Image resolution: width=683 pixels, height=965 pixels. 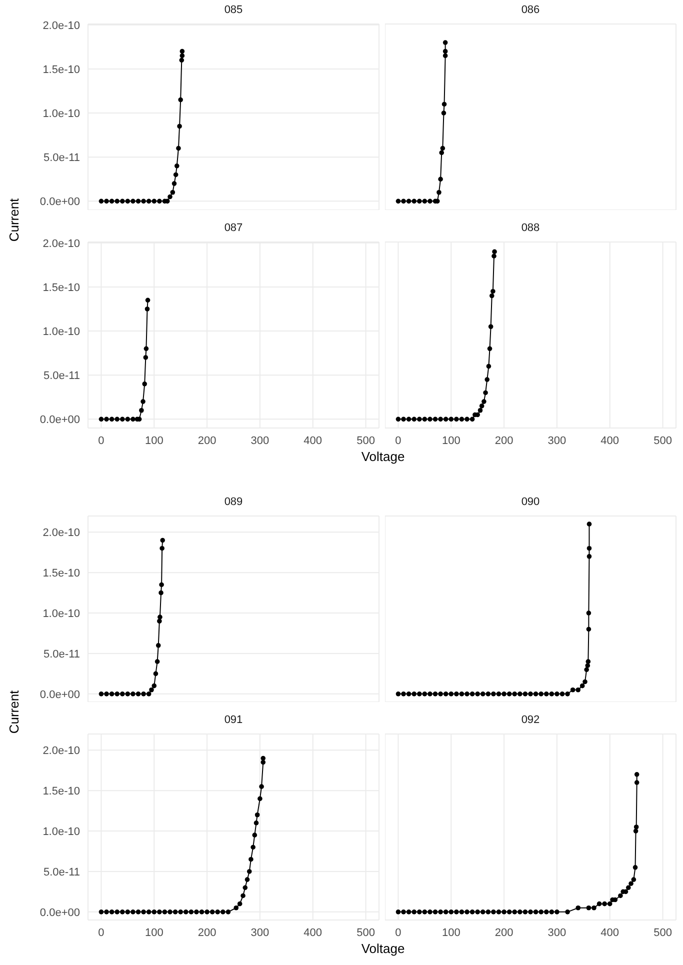 What do you see at coordinates (233, 10) in the screenshot?
I see `chart-title: 085` at bounding box center [233, 10].